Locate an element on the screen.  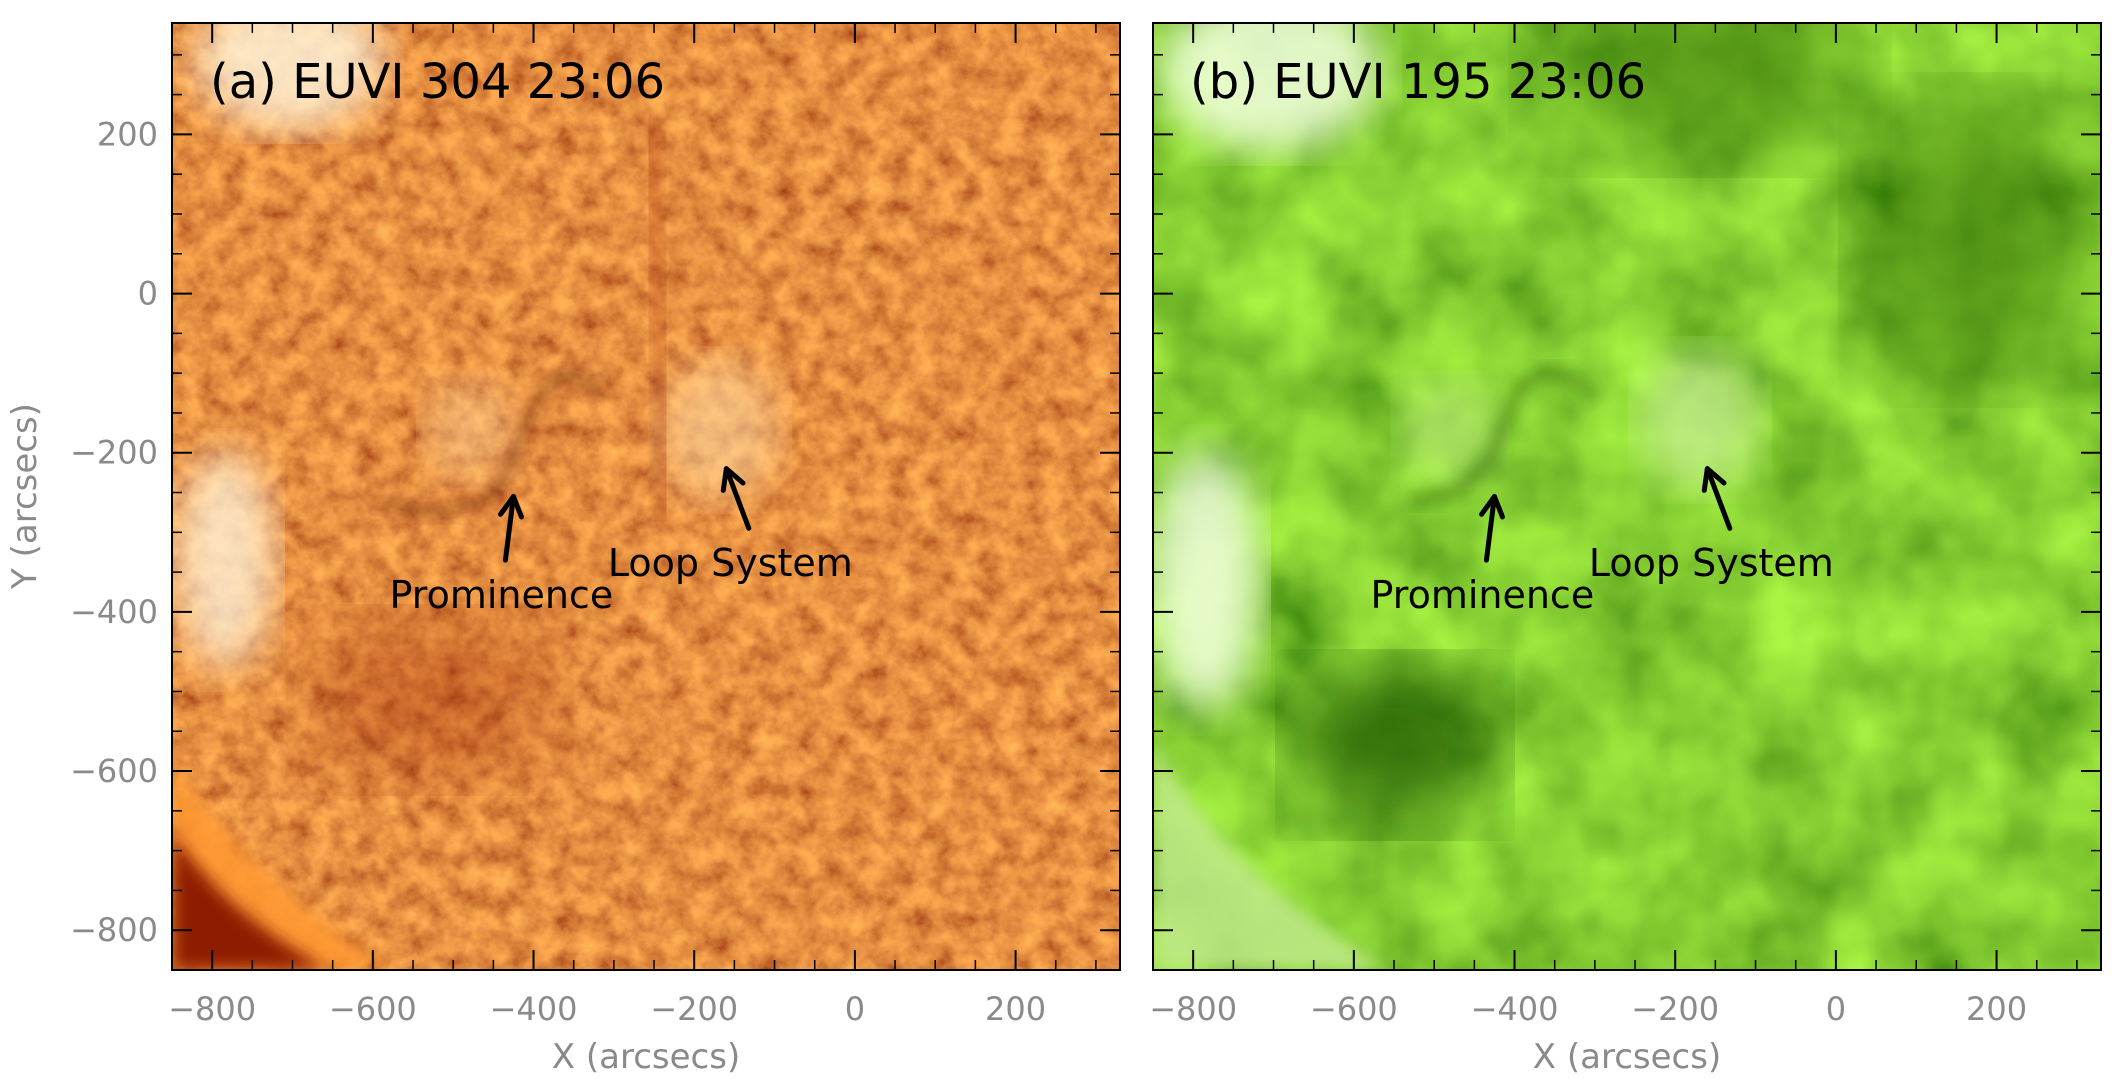
y-tick-label: −800 is located at coordinates (114, 930).